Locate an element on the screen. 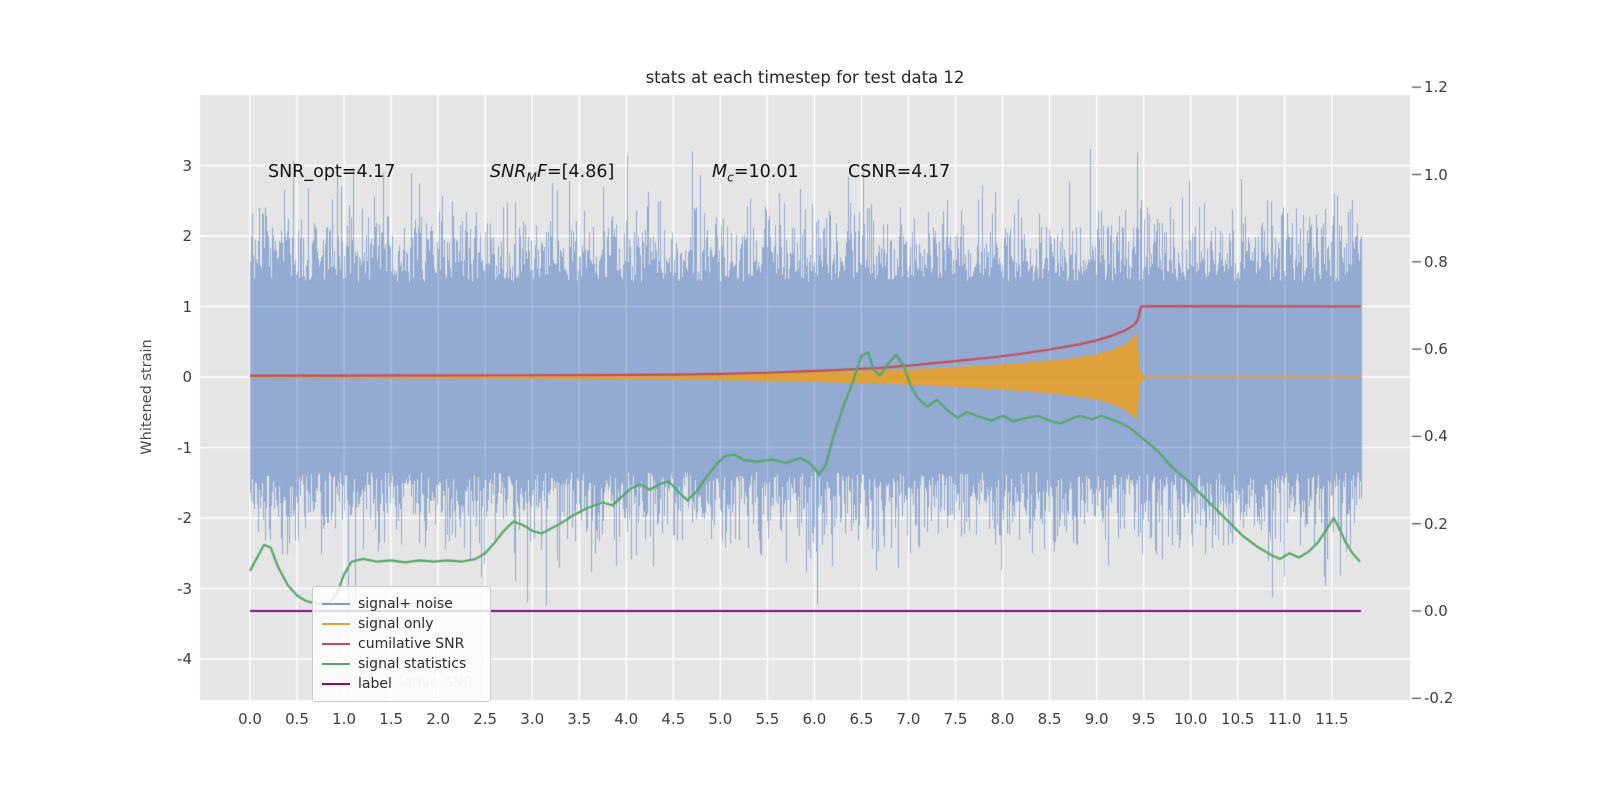 The height and width of the screenshot is (800, 1600). x-tick-label: 4.5 is located at coordinates (673, 719).